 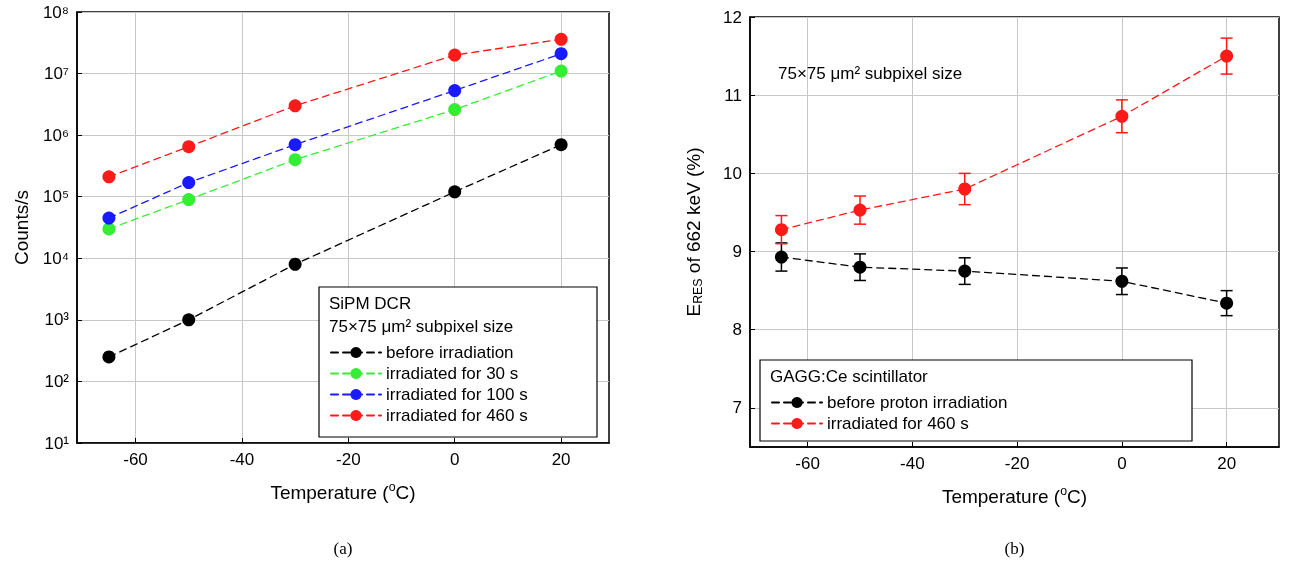 I want to click on y-tick-label: 7, so click(x=737, y=408).